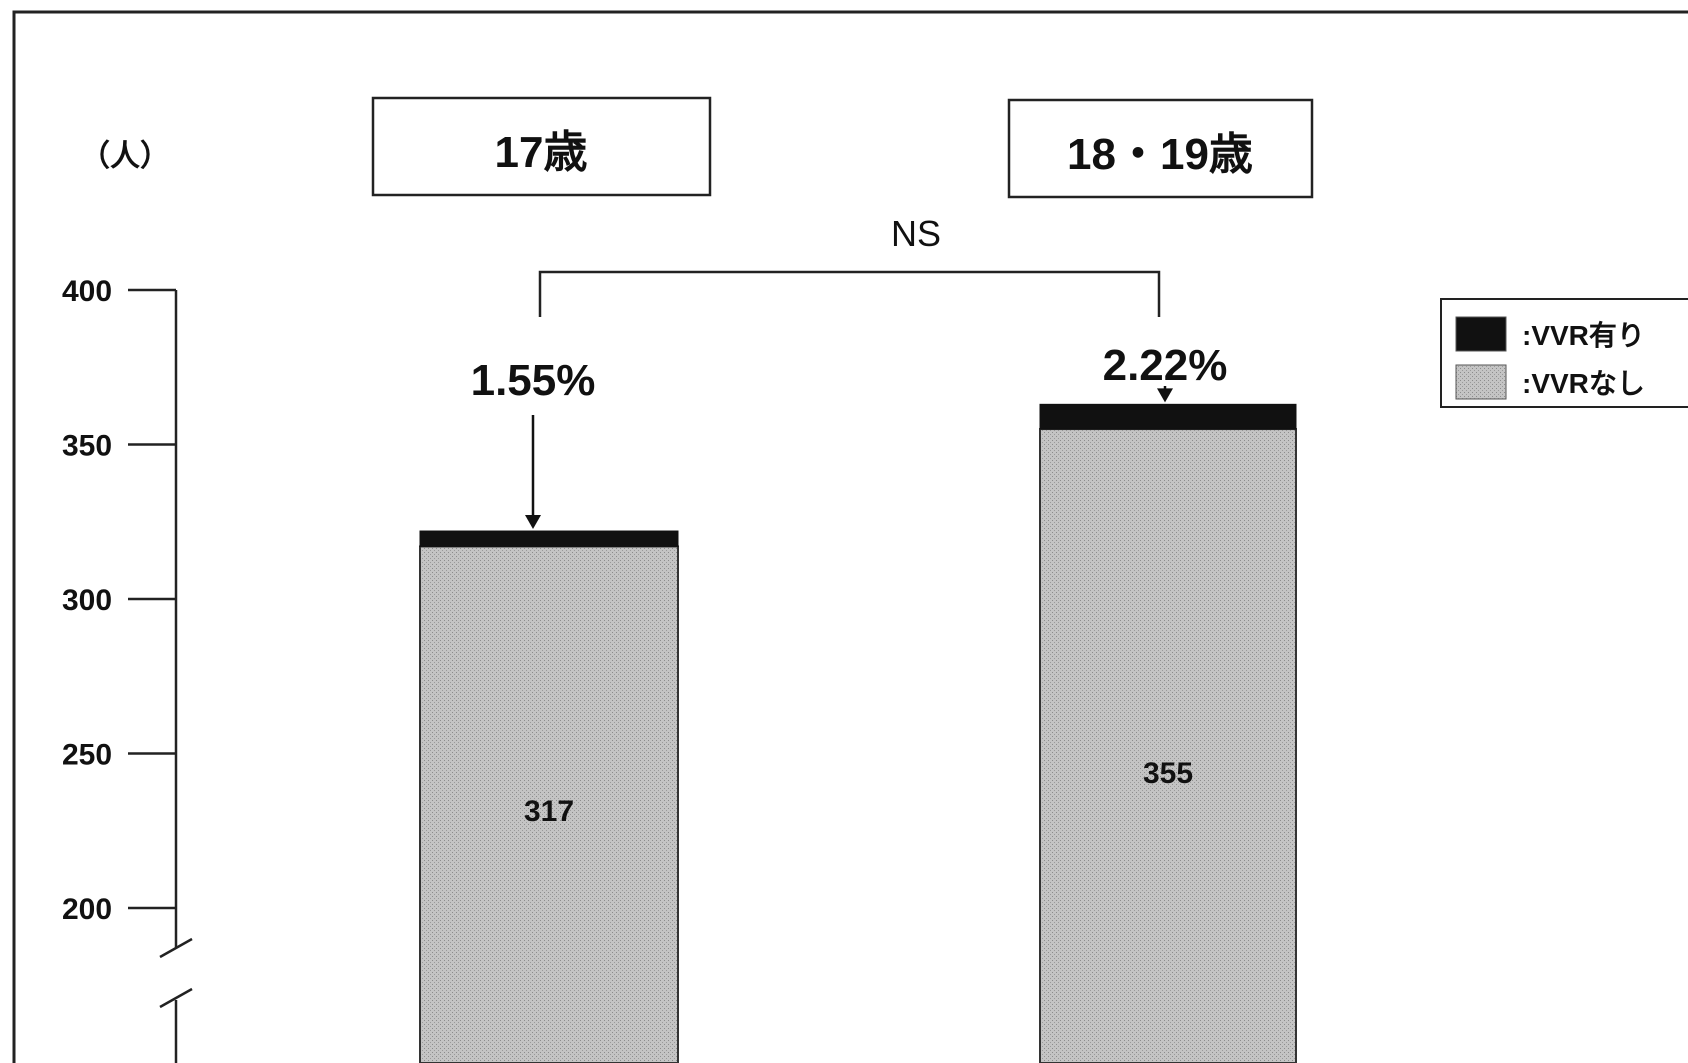  What do you see at coordinates (549, 811) in the screenshot?
I see `bar-value-label: 317` at bounding box center [549, 811].